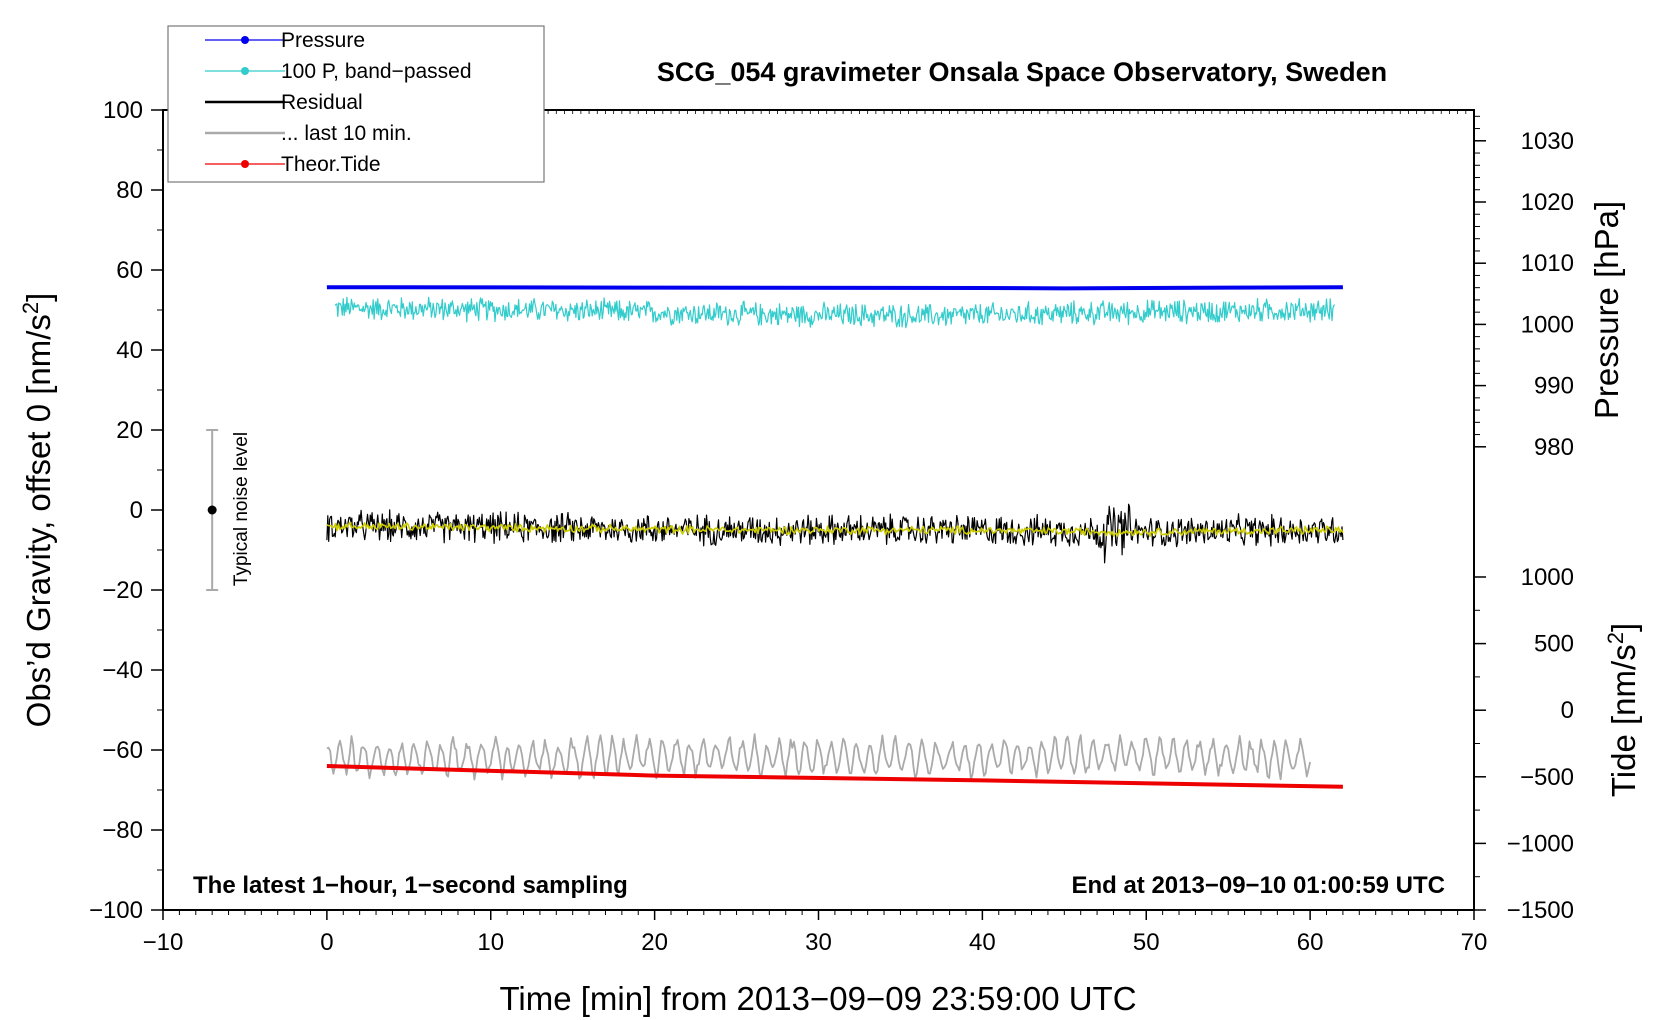 This screenshot has width=1660, height=1020. What do you see at coordinates (410, 885) in the screenshot?
I see `annotation-sampling: The latest 1−hour, 1−second sampling` at bounding box center [410, 885].